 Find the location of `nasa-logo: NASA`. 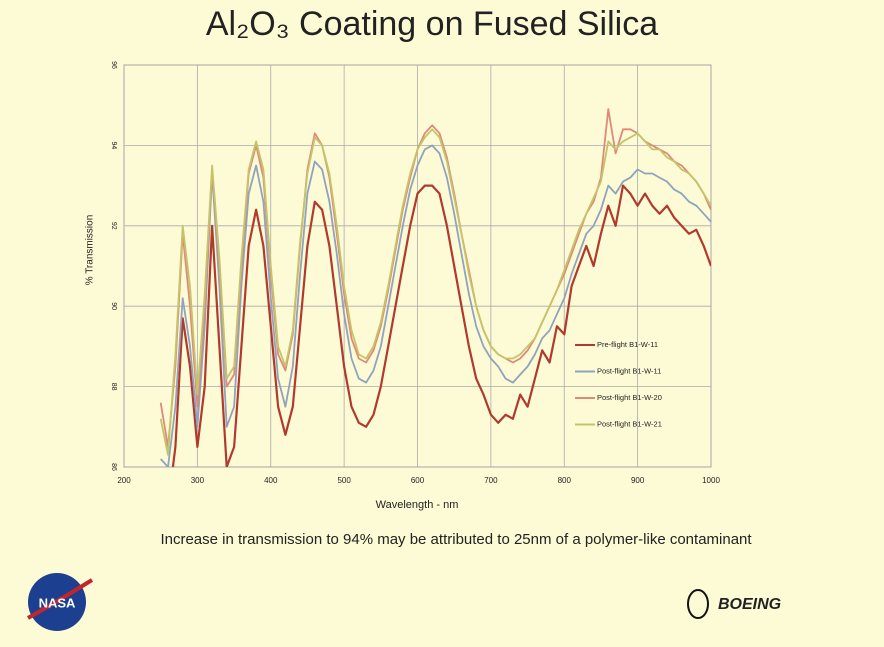

nasa-logo: NASA is located at coordinates (60, 602).